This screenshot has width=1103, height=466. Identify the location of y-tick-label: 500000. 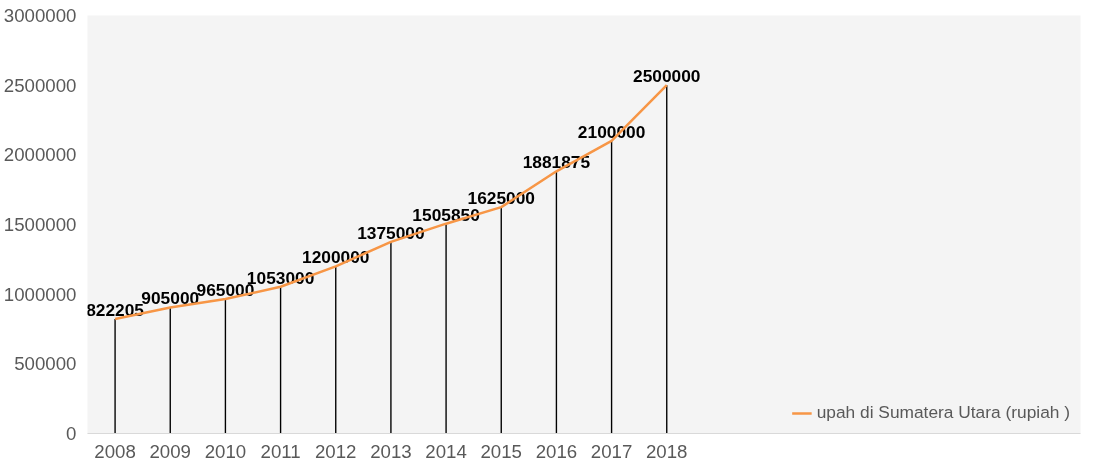
(45, 364).